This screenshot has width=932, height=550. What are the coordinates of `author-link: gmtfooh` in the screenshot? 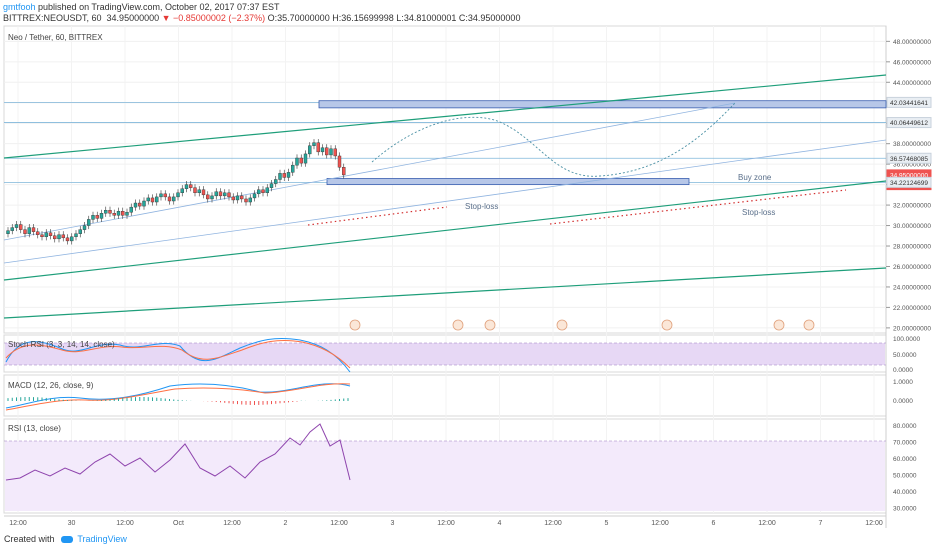 It's located at (19, 7).